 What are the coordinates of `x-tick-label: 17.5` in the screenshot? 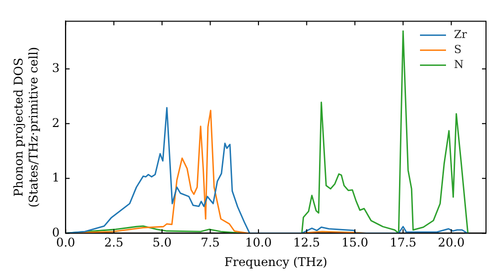 It's located at (403, 243).